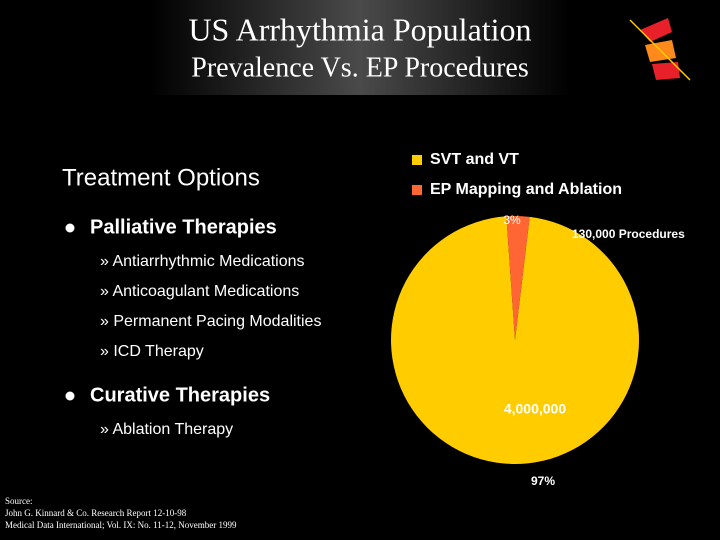 The height and width of the screenshot is (540, 720). What do you see at coordinates (202, 261) in the screenshot?
I see `section-item: » Antiarrhythmic Medications` at bounding box center [202, 261].